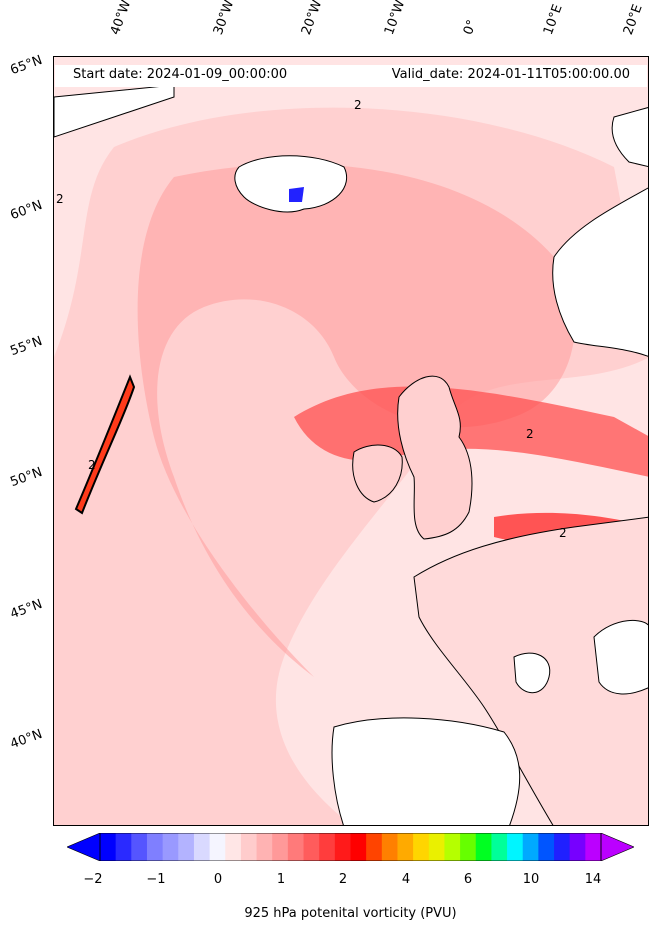 This screenshot has width=659, height=936. What do you see at coordinates (617, 847) in the screenshot?
I see `colorbar-max-arrow` at bounding box center [617, 847].